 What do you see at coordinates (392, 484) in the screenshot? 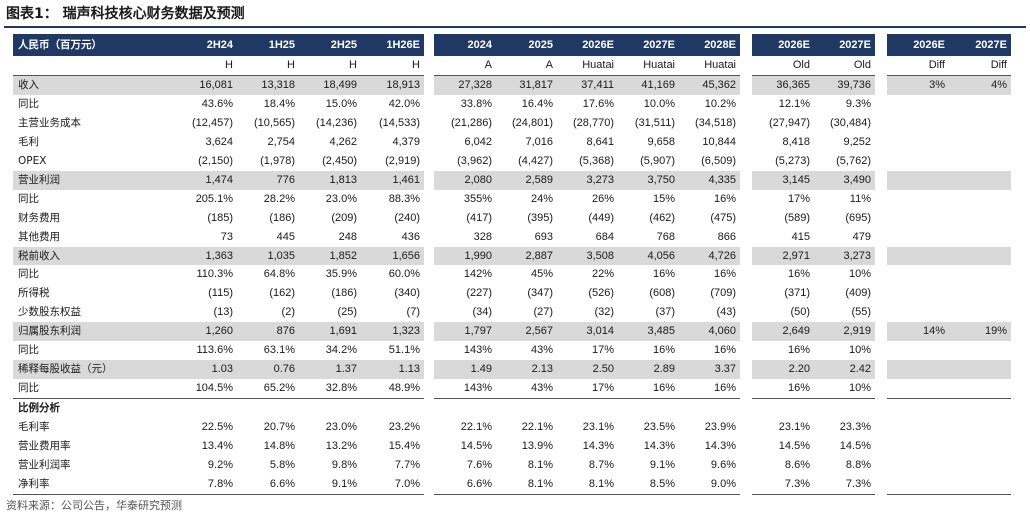
I see `table-cell: 7.0%` at bounding box center [392, 484].